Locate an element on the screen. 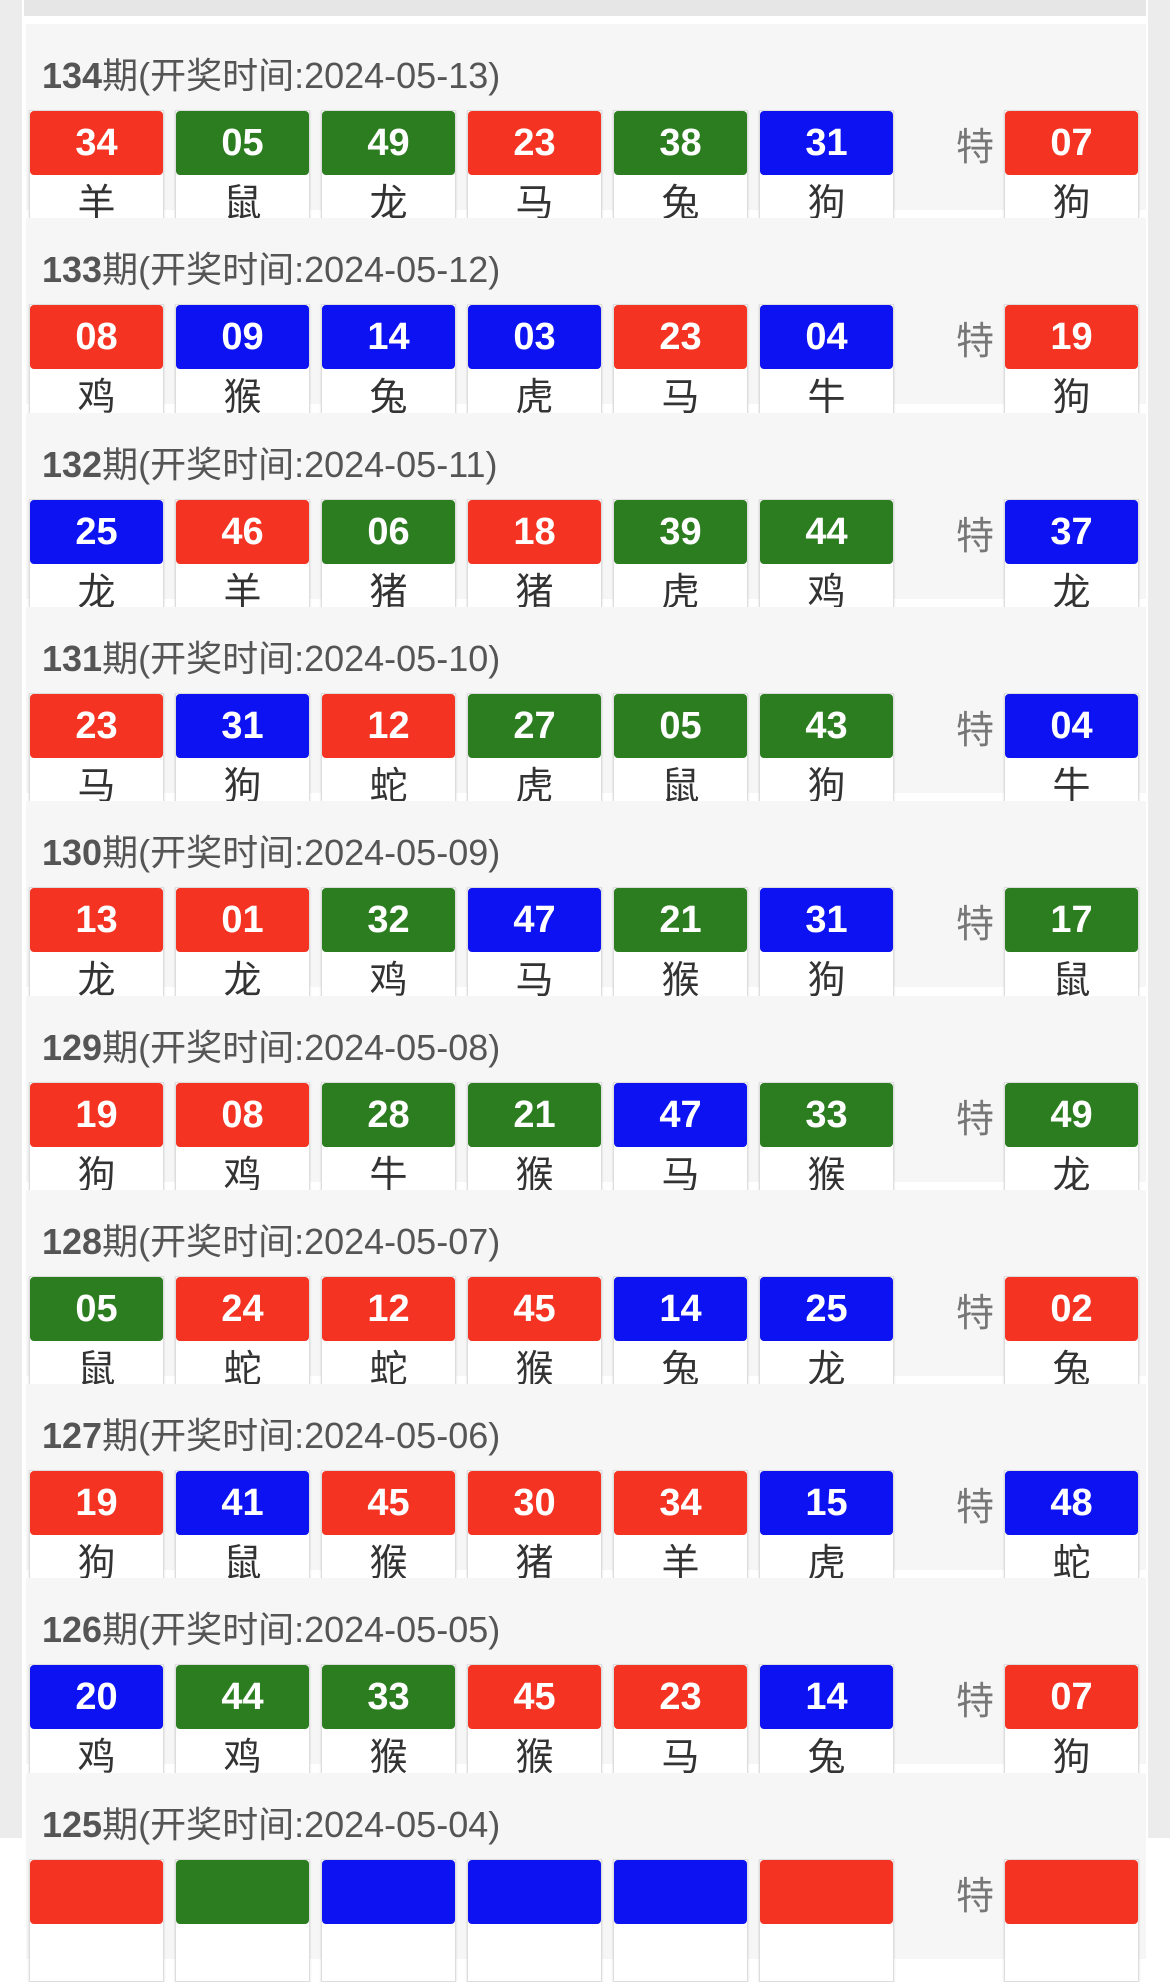  ball-card: 14 兔 is located at coordinates (826, 1726).